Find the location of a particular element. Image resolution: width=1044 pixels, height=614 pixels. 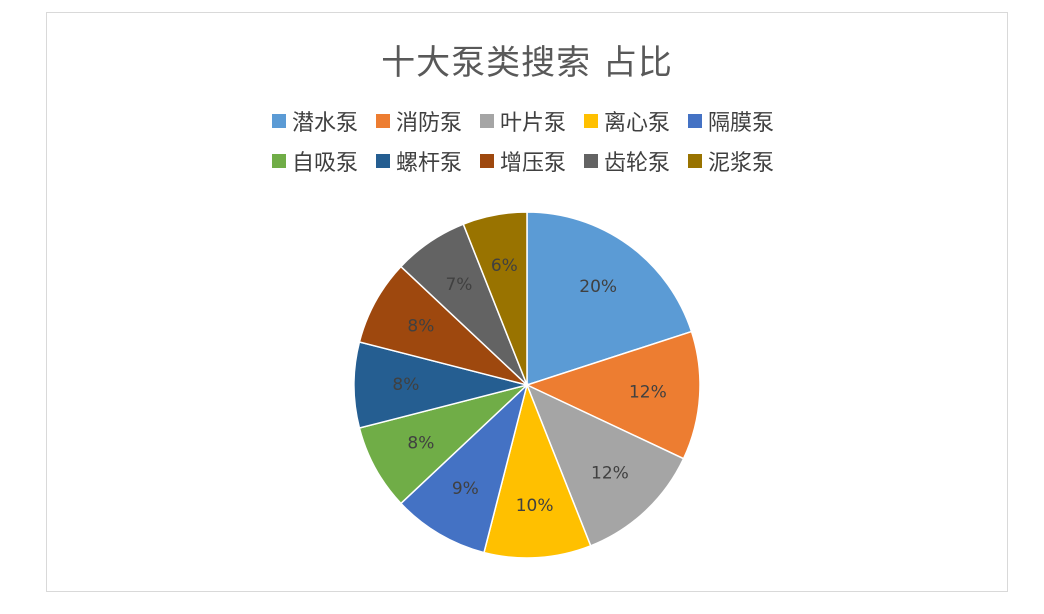

slice-data-label: 20% is located at coordinates (598, 287).